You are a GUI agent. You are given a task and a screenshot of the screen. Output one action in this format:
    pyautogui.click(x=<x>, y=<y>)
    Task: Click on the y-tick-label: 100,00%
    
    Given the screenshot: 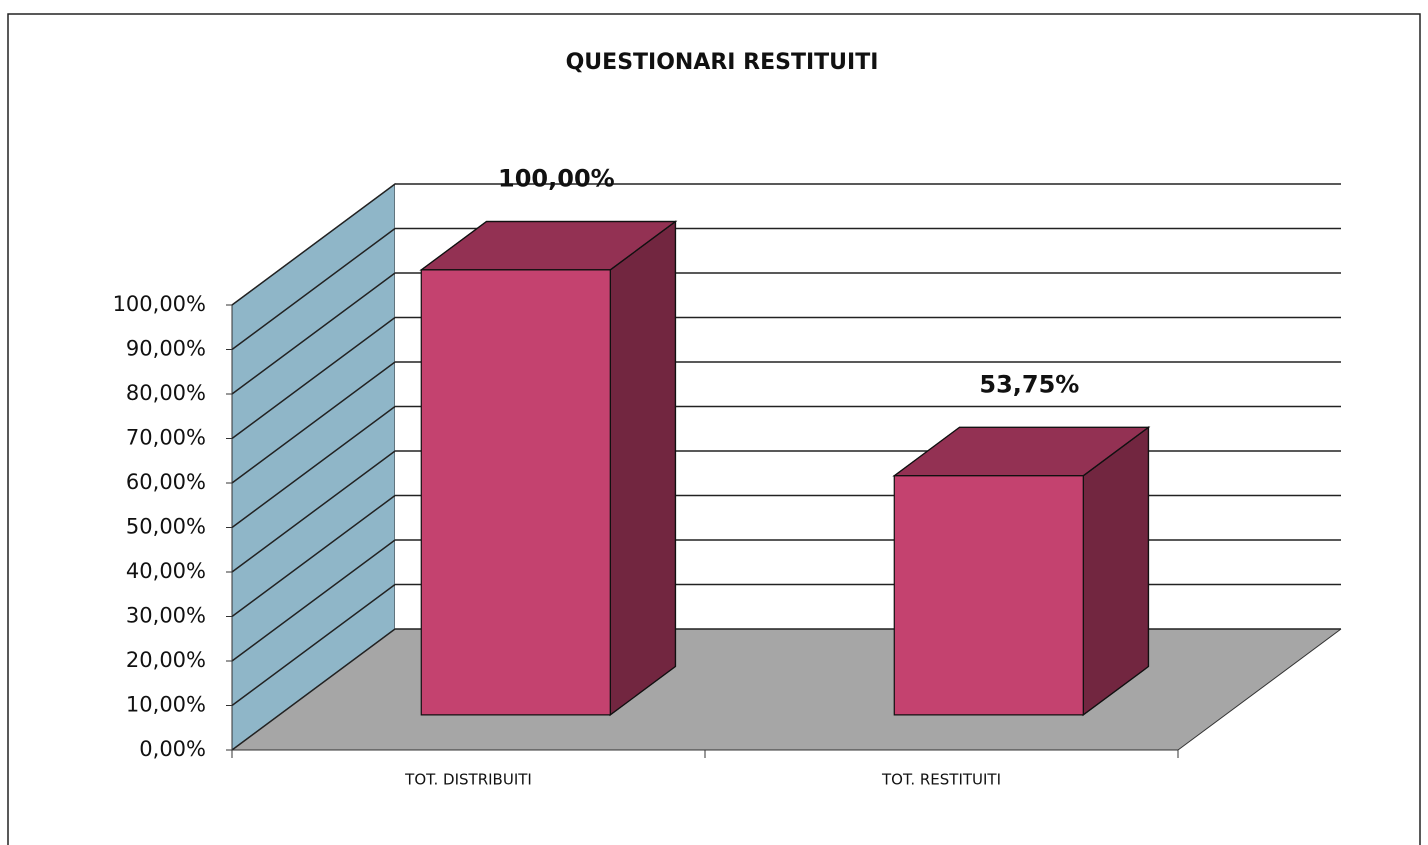 What is the action you would take?
    pyautogui.click(x=159, y=304)
    